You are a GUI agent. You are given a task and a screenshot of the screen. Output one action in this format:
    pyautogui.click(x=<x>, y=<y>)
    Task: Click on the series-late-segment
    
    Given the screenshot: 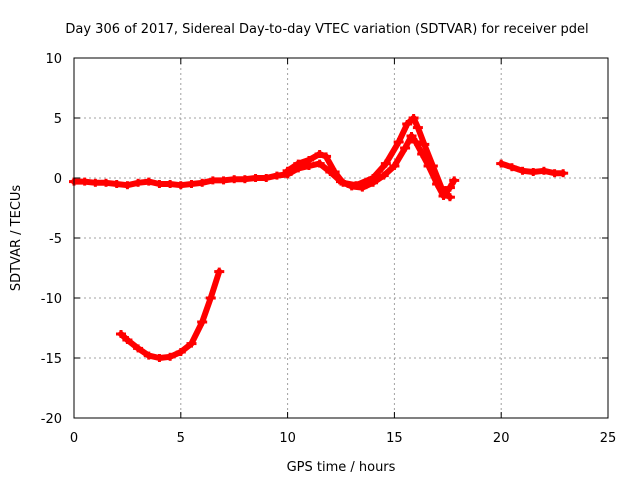 What is the action you would take?
    pyautogui.click(x=532, y=168)
    